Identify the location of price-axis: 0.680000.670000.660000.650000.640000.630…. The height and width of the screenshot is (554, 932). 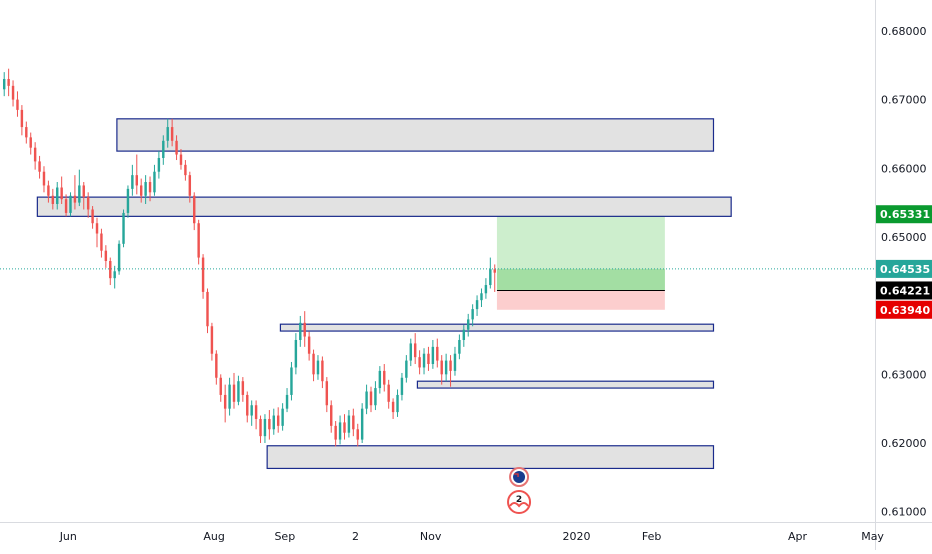
(904, 272).